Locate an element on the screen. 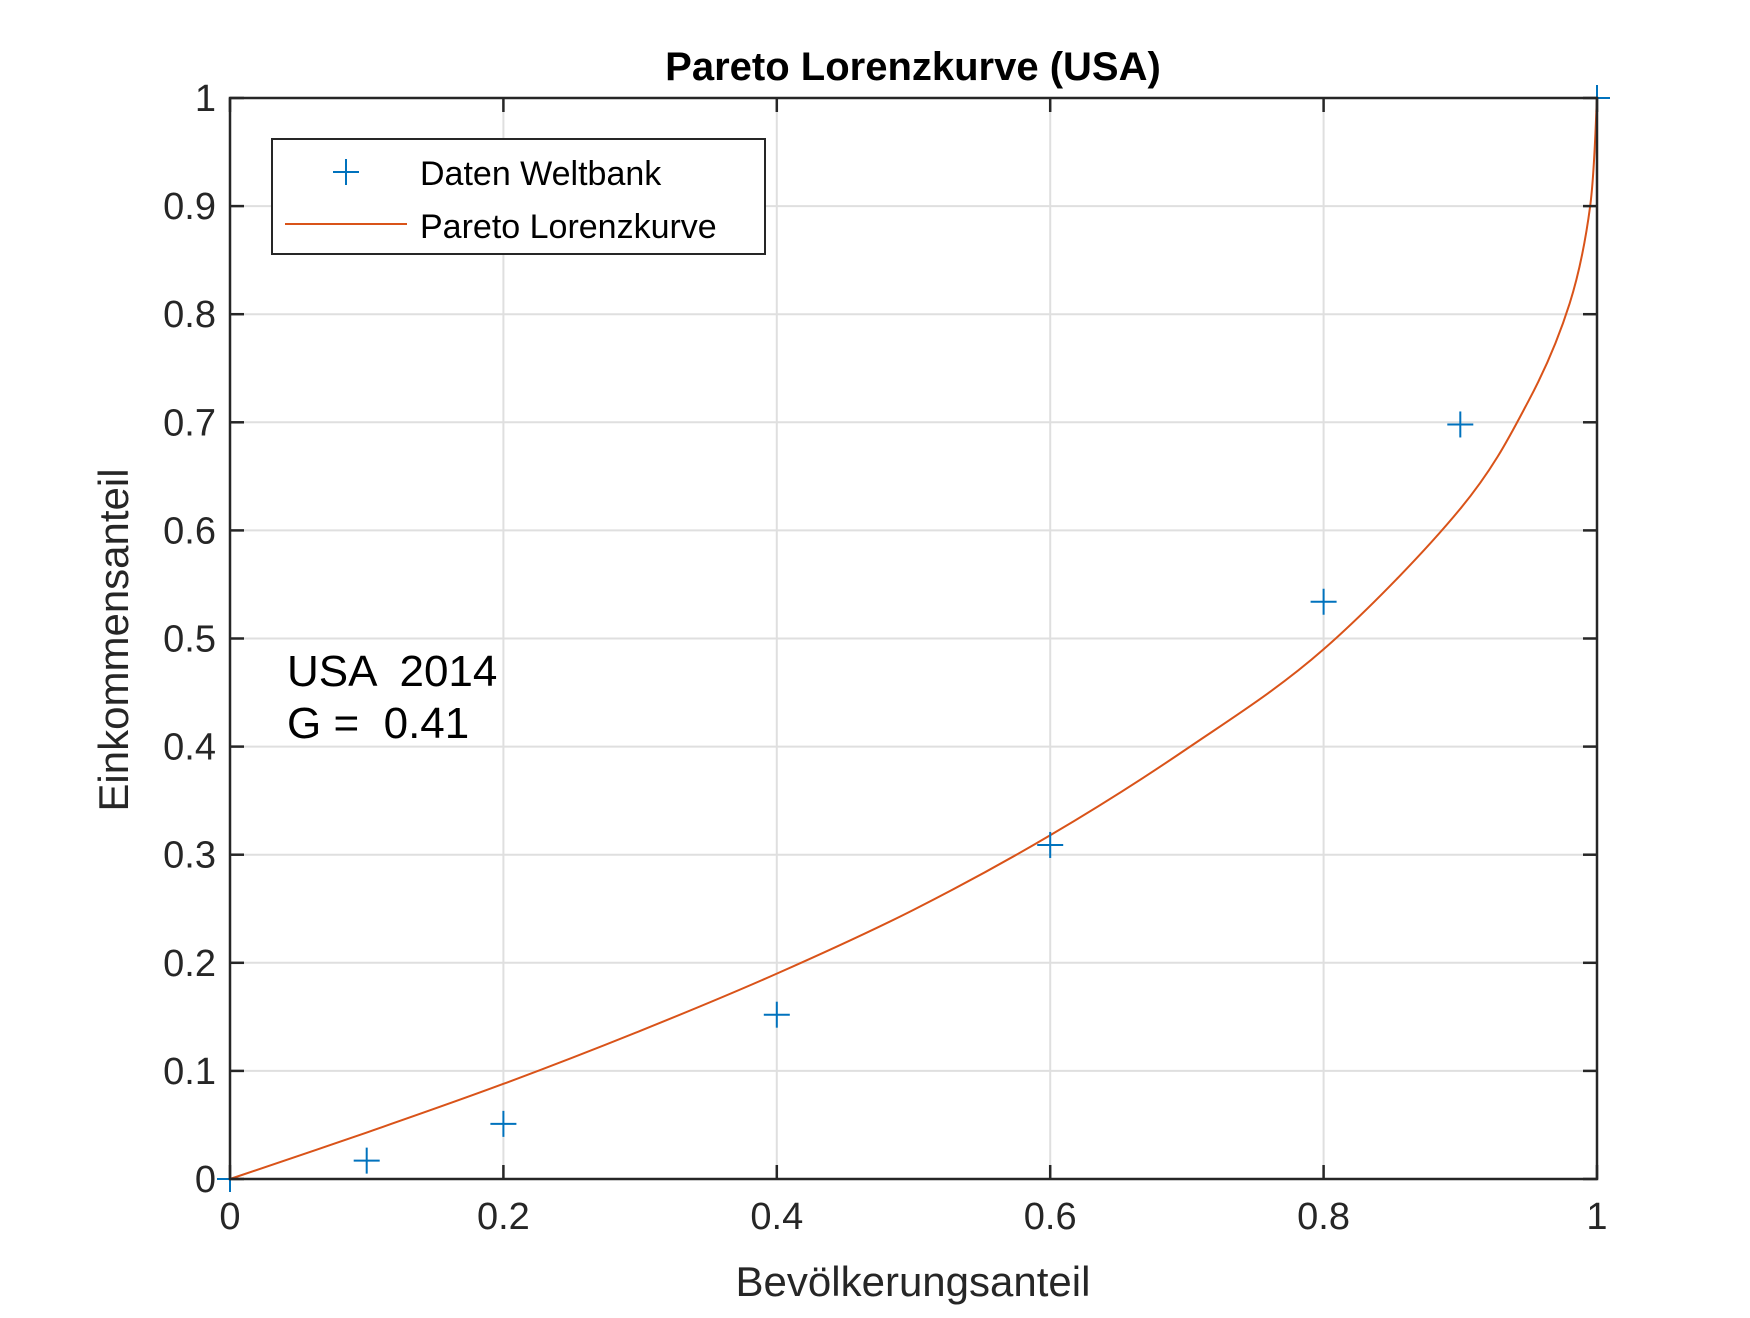  annotation-gini: G = 0.41 is located at coordinates (378, 723).